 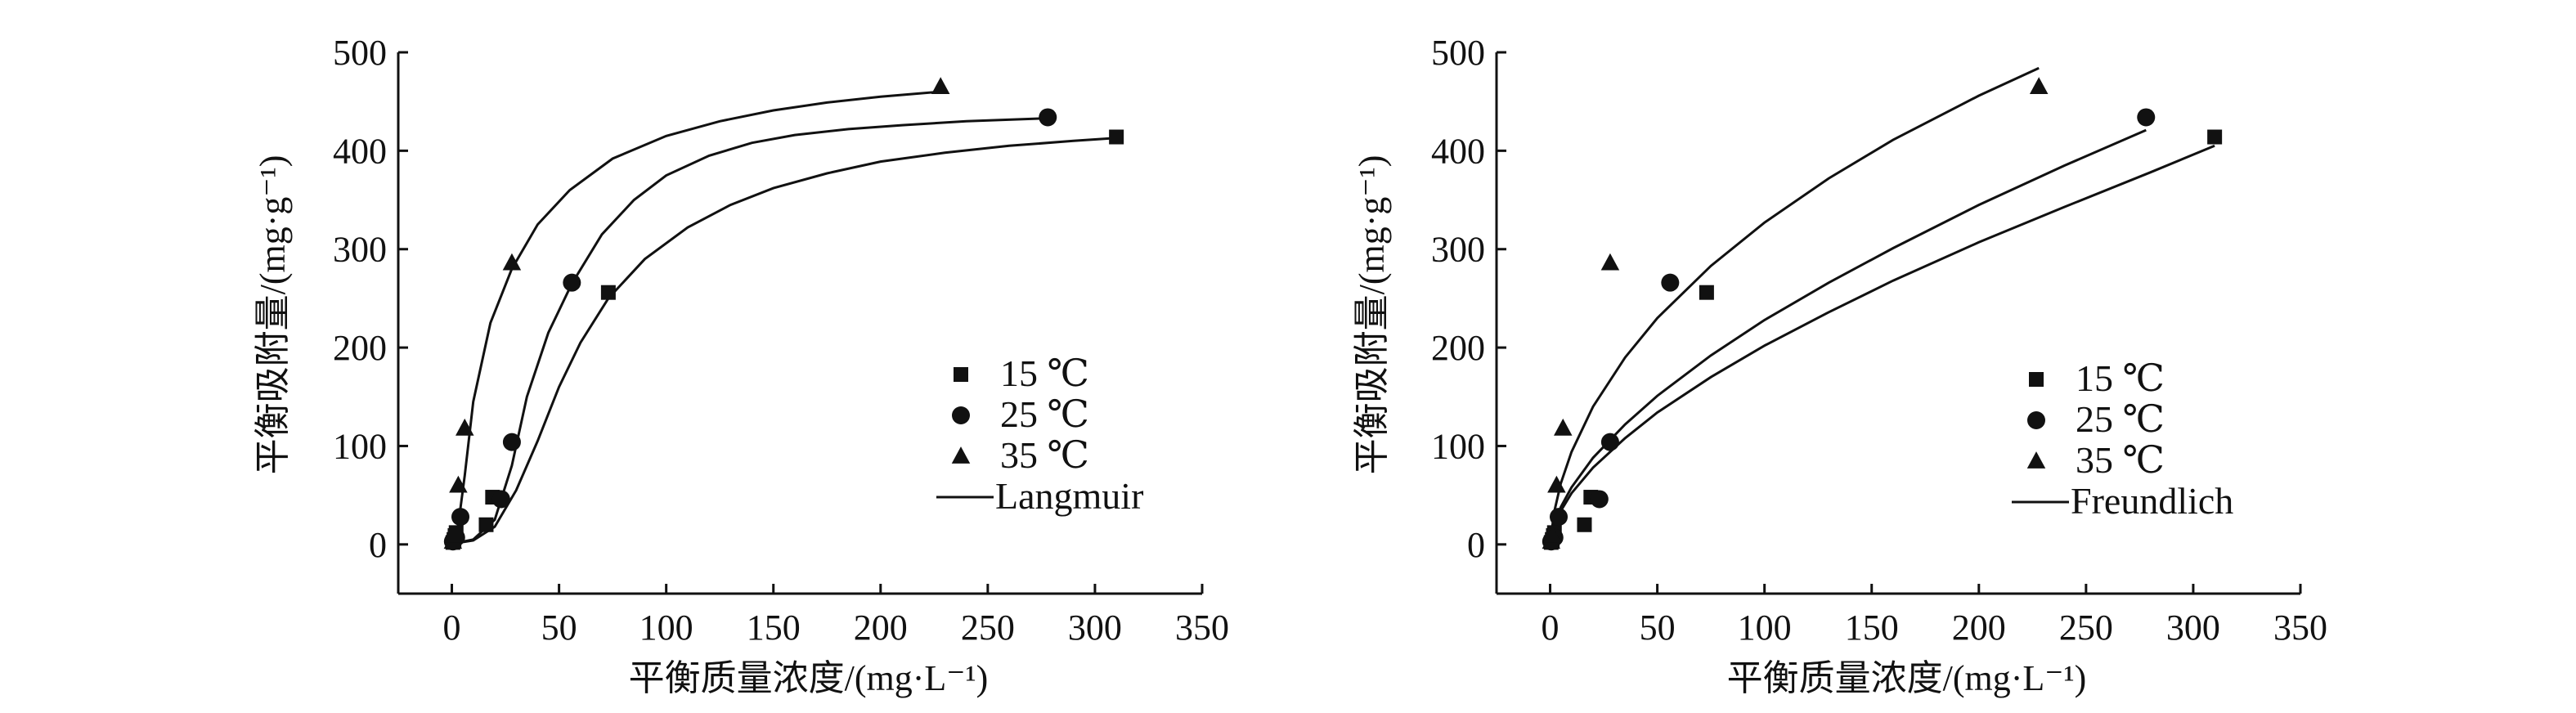 What do you see at coordinates (1795, 301) in the screenshot?
I see `fit-curve-freundlich-triangle` at bounding box center [1795, 301].